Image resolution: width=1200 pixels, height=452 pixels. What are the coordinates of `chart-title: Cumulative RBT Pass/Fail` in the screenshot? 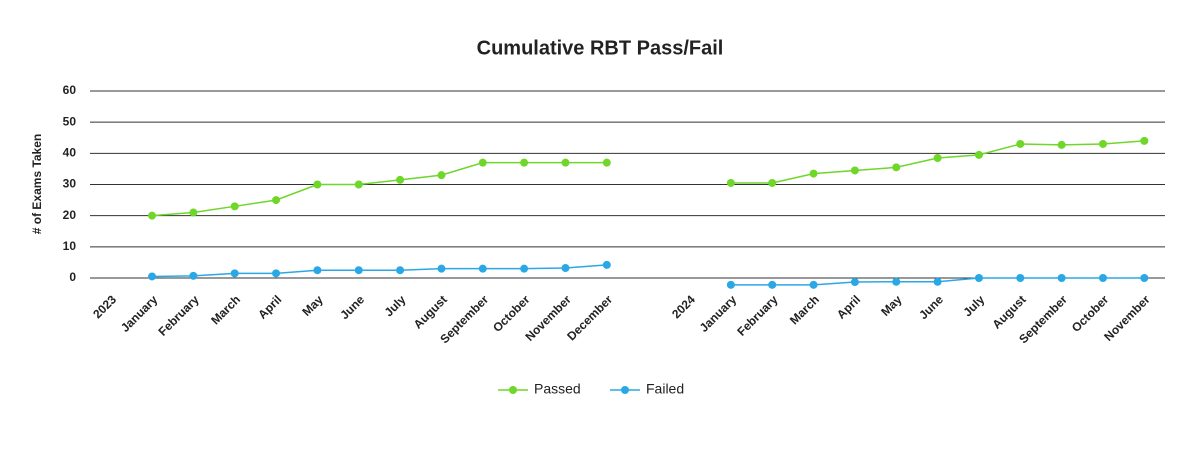 It's located at (600, 48).